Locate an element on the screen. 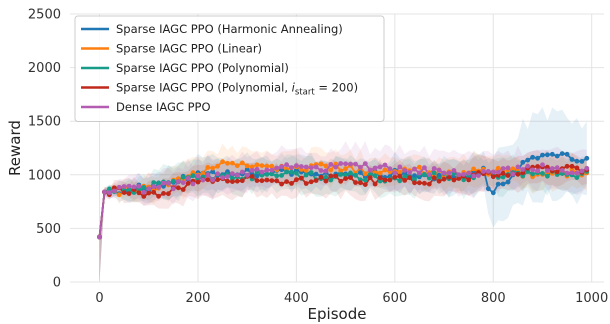 This screenshot has width=610, height=324. x-tick-label: 1000 is located at coordinates (591, 298).